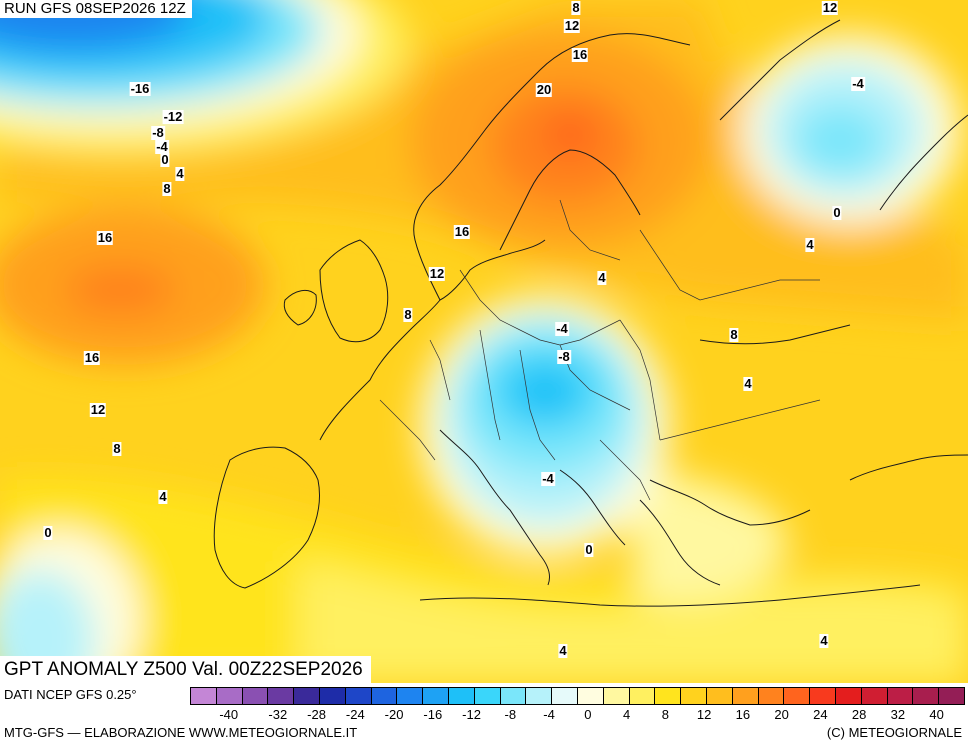 This screenshot has width=968, height=745. Describe the element at coordinates (433, 714) in the screenshot. I see `legend-tick-label: -16` at that location.